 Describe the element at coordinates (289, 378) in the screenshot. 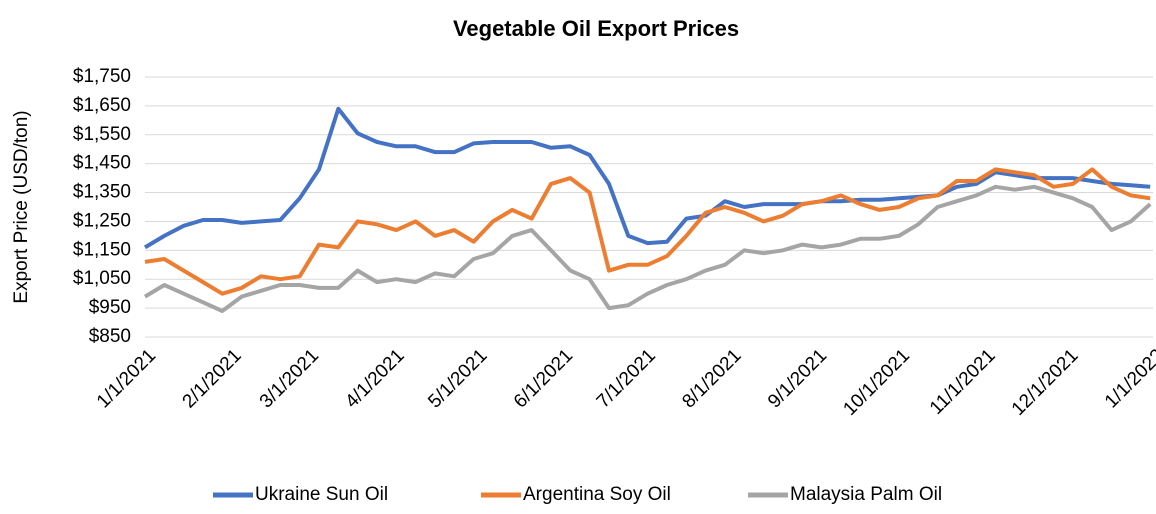

I see `x-tick-label: 3/1/2021` at that location.